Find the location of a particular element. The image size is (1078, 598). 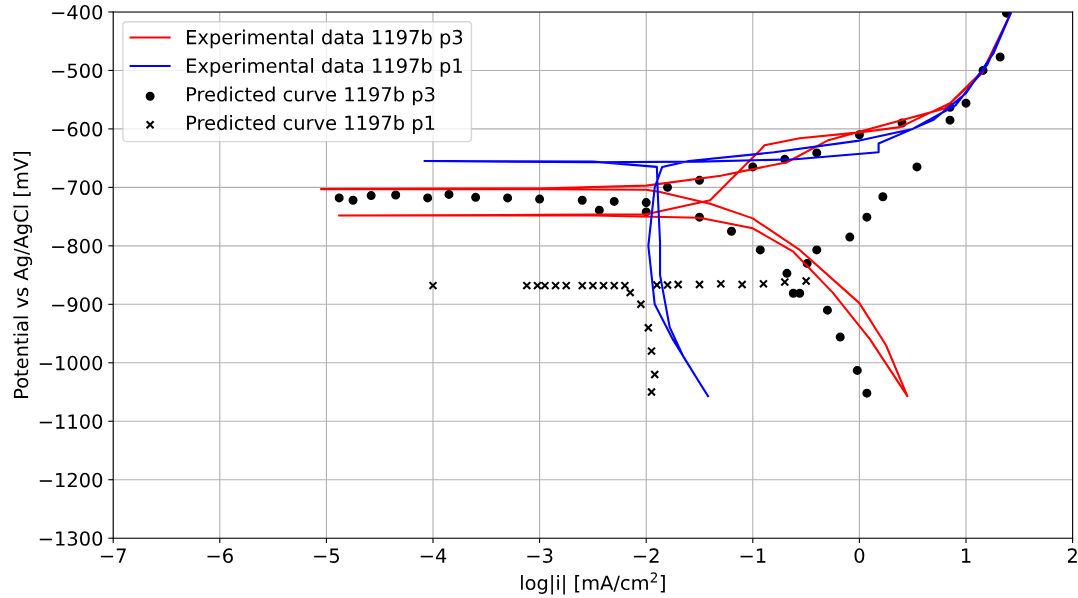

x-tick-label: −4 is located at coordinates (433, 555).